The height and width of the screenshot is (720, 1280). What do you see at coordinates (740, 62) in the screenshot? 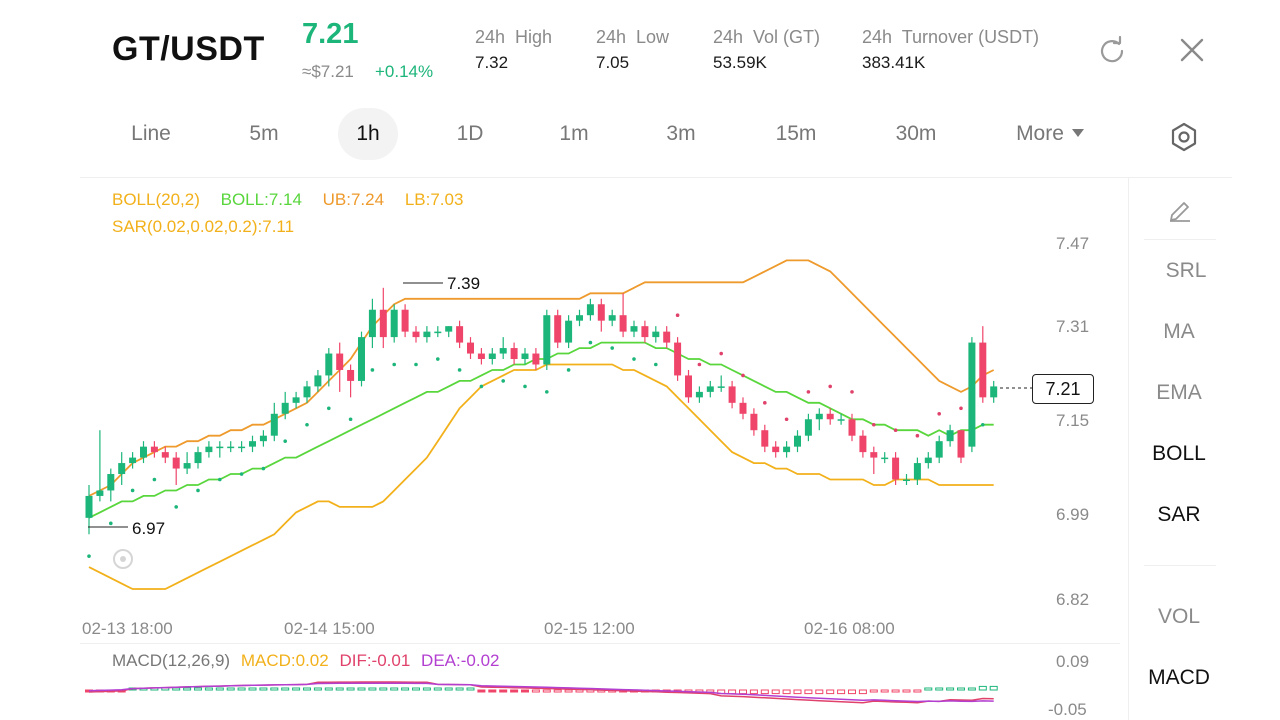
I see `stat-value: 53.59K` at bounding box center [740, 62].